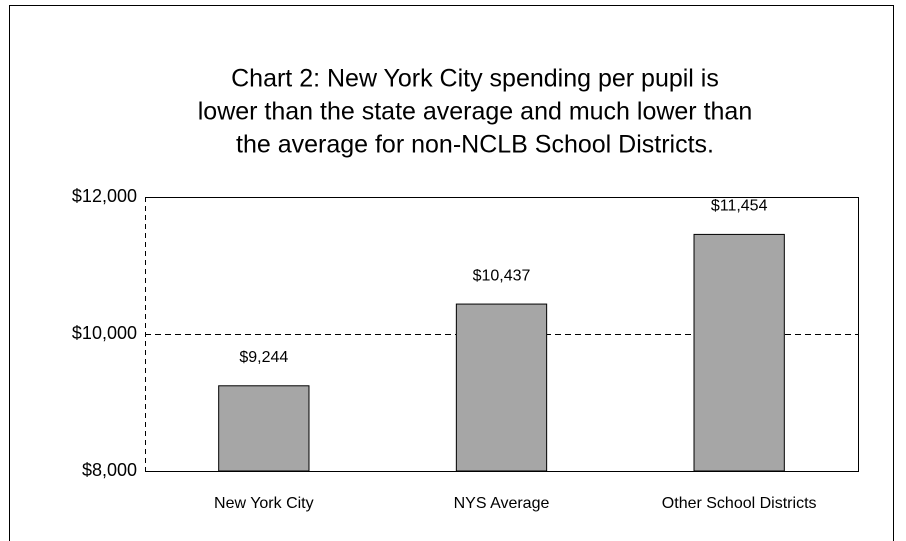 The image size is (906, 541). Describe the element at coordinates (104, 333) in the screenshot. I see `y-tick-label: $10,000` at that location.